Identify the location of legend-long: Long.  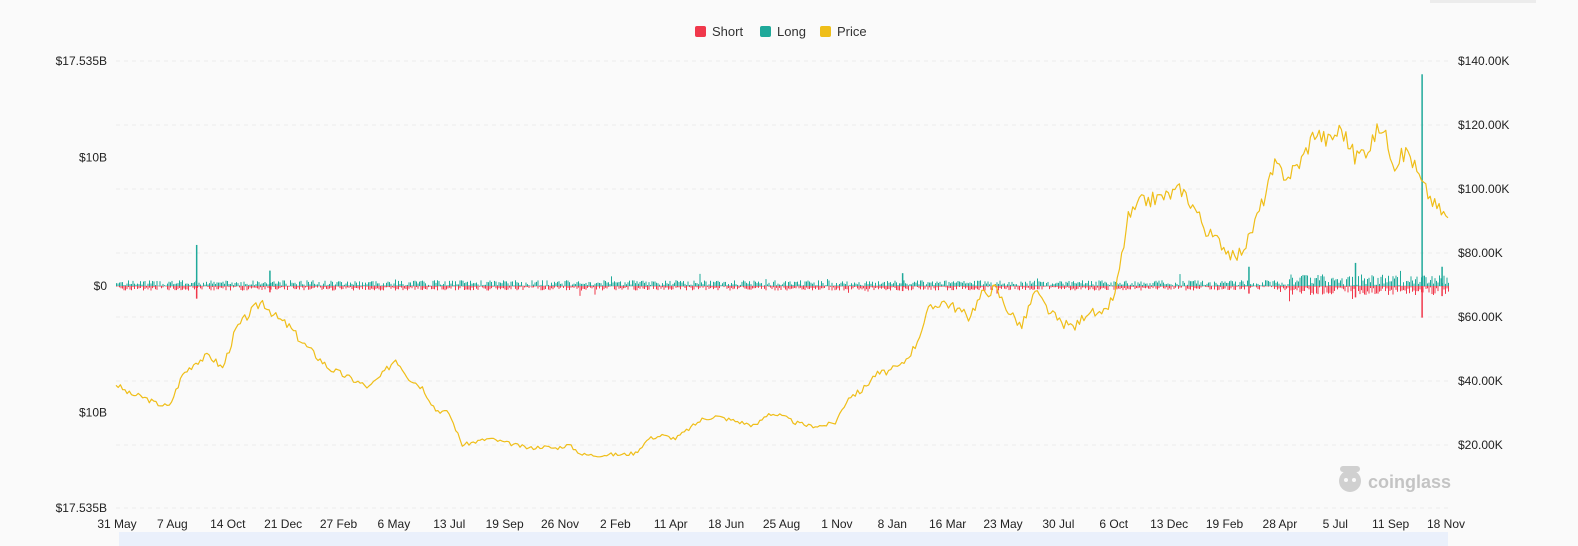
(783, 31).